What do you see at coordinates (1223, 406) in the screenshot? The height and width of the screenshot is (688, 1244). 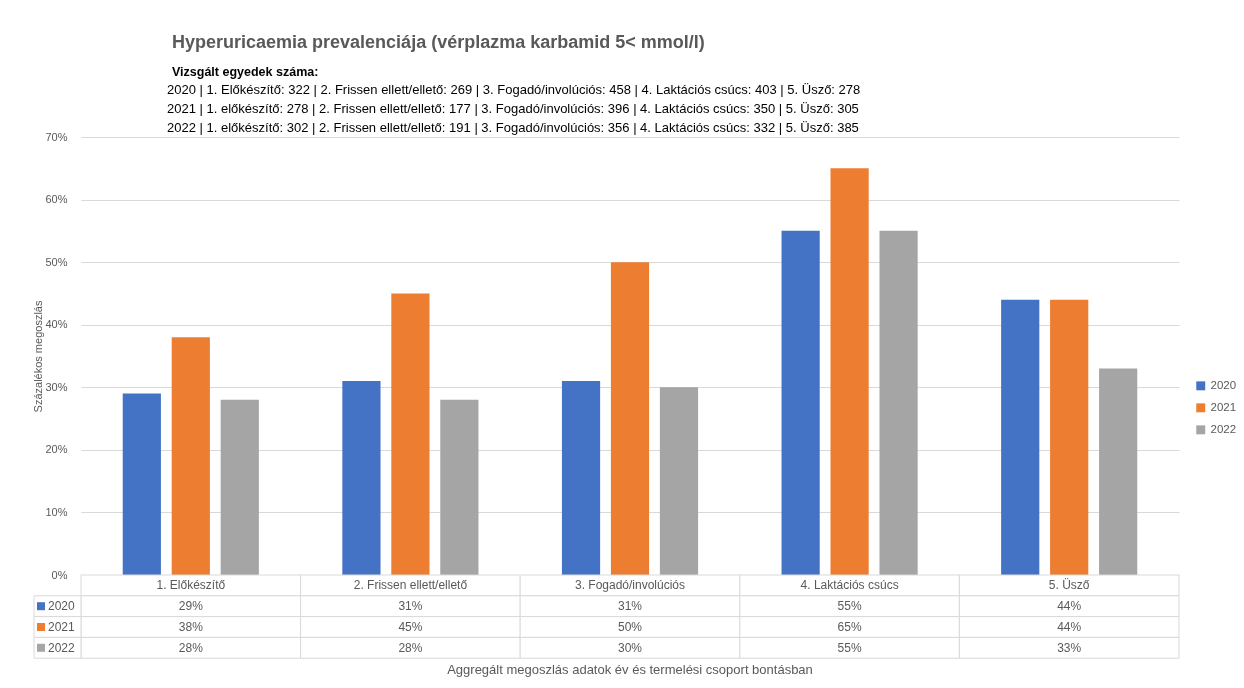 I see `text: 2021` at bounding box center [1223, 406].